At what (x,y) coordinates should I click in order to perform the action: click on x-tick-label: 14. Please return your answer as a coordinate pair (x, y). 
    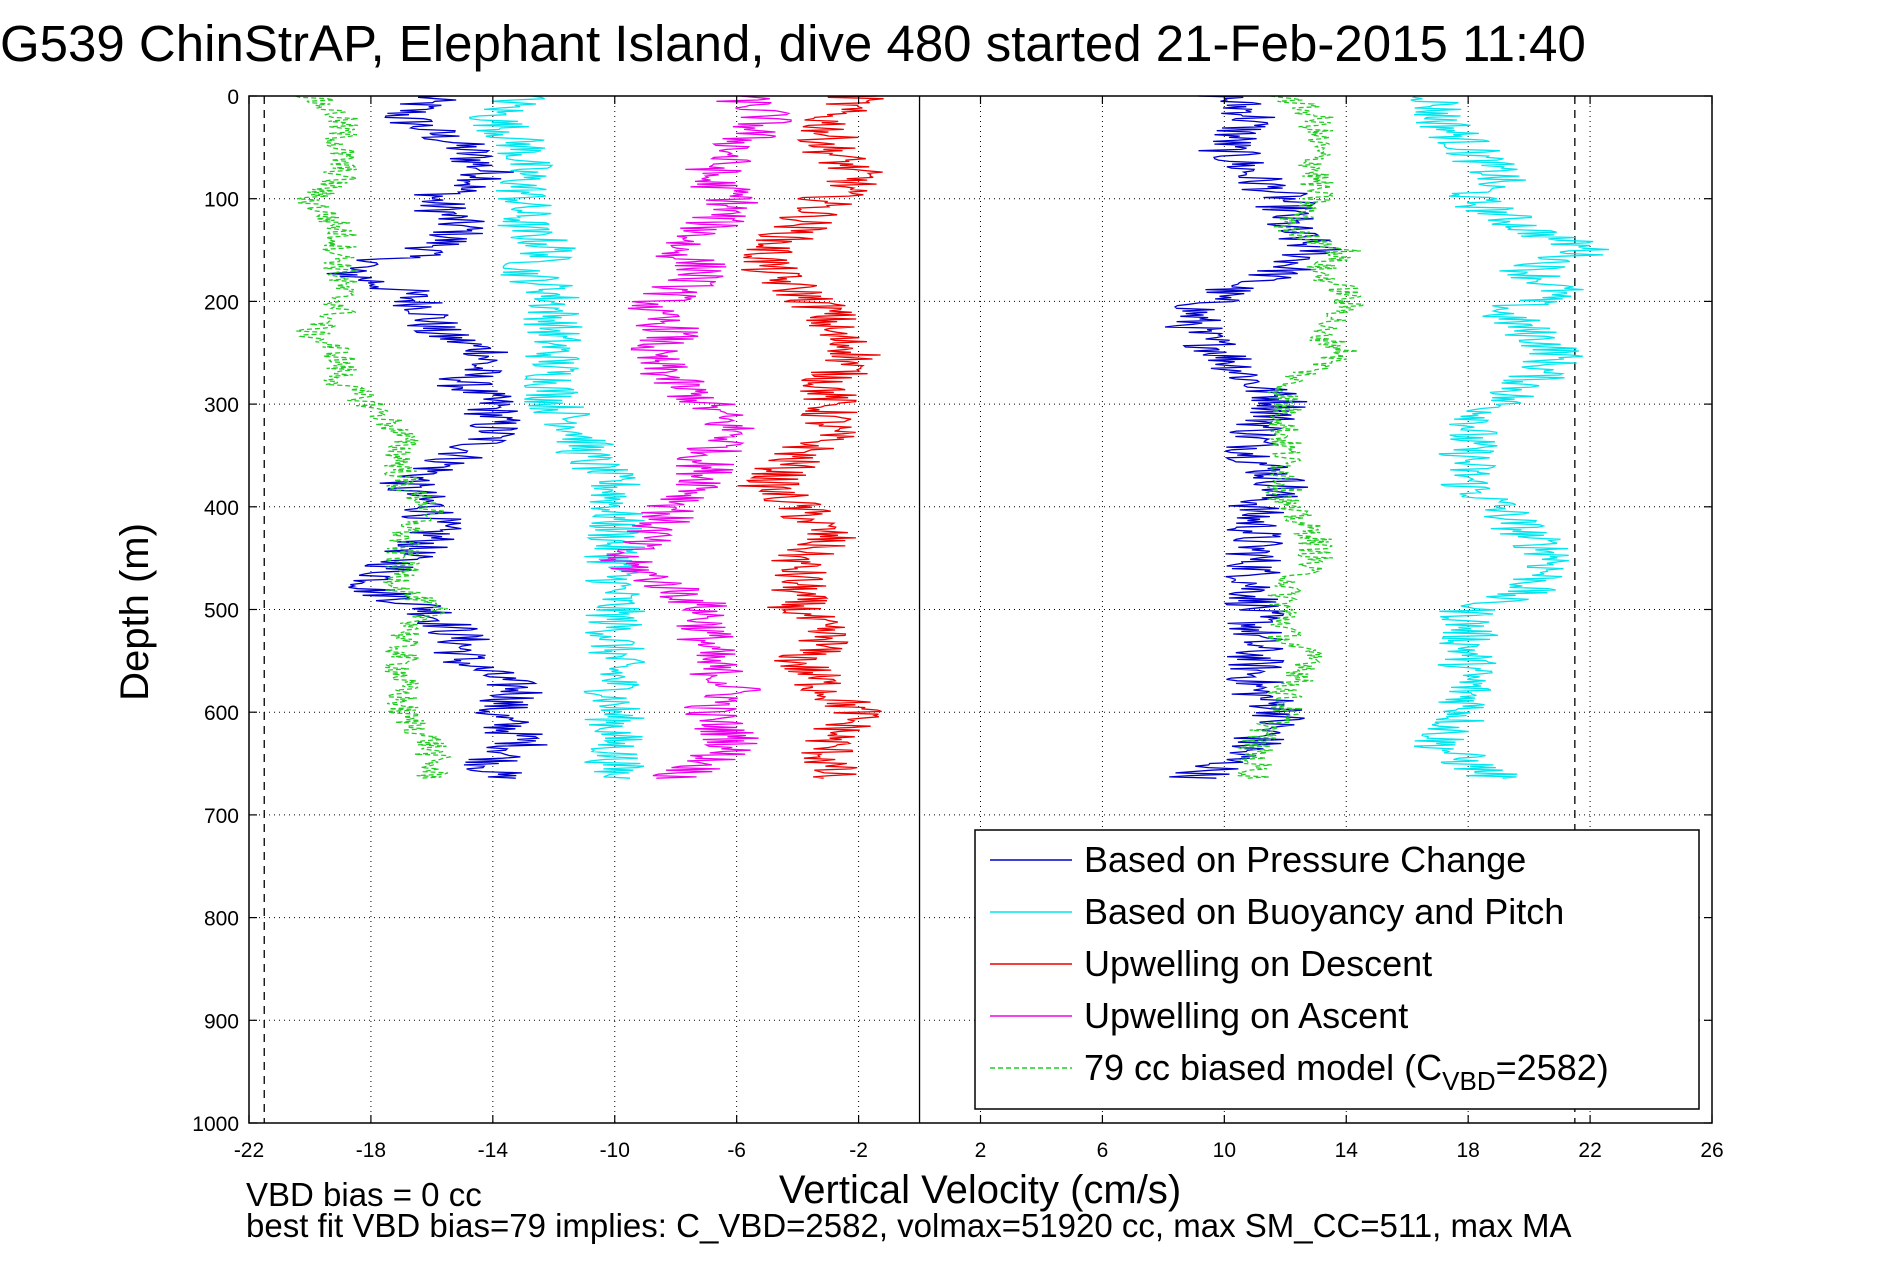
    Looking at the image, I should click on (1347, 1150).